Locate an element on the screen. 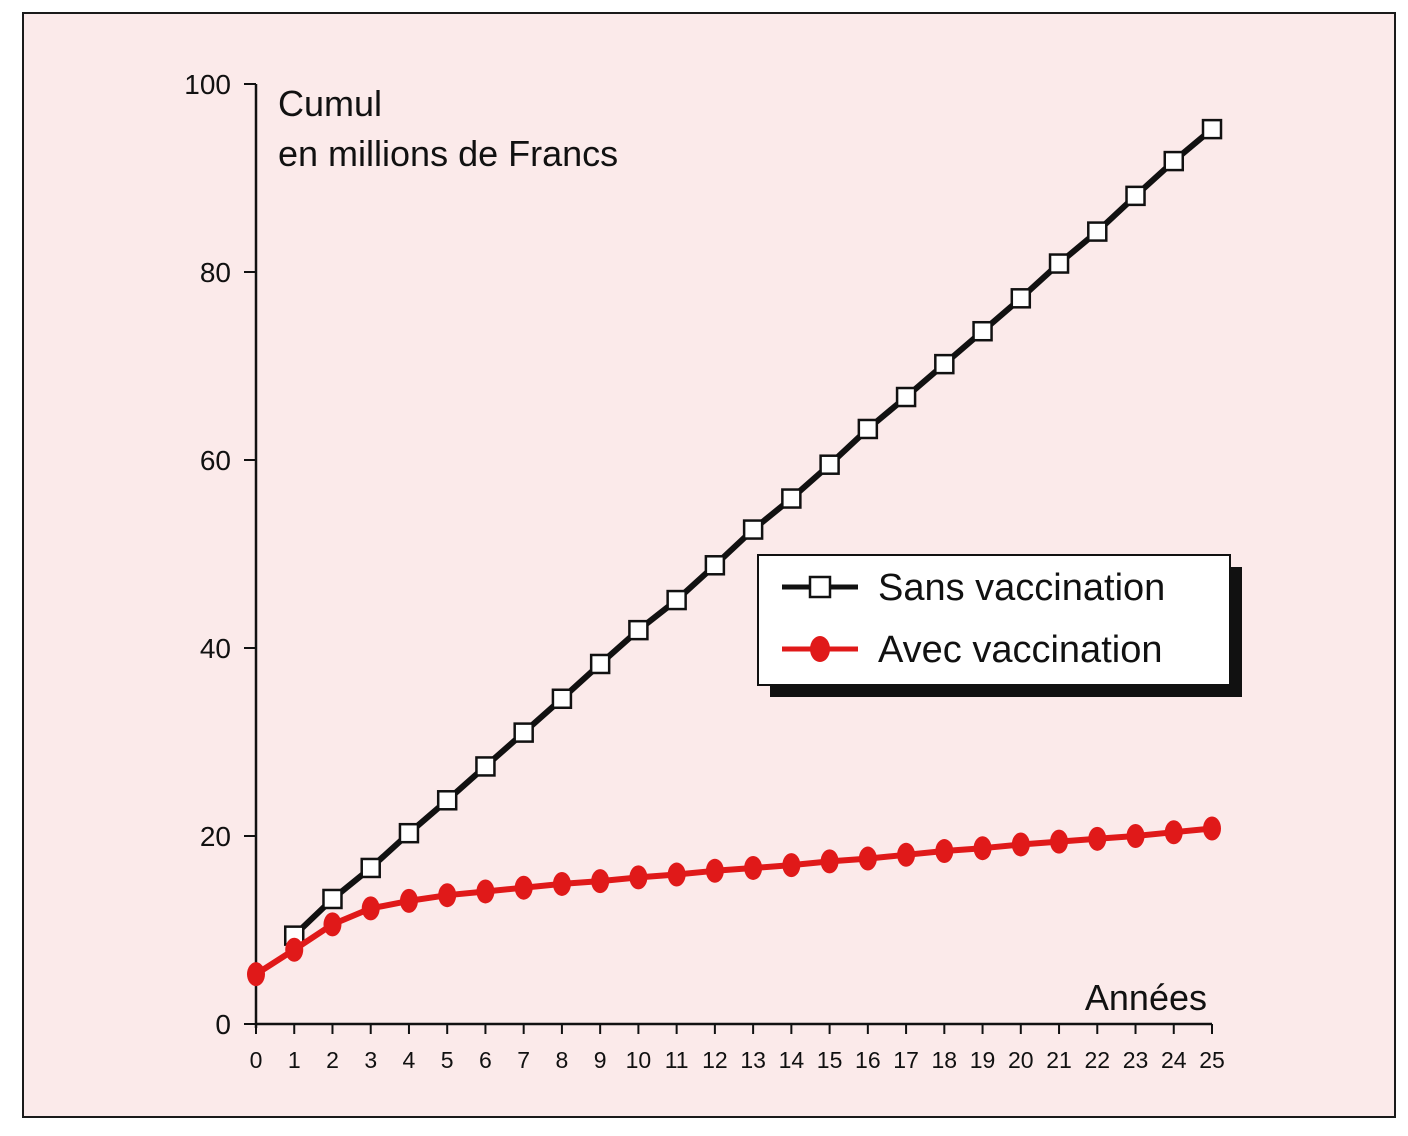  x-tick-label: 18 is located at coordinates (945, 1060).